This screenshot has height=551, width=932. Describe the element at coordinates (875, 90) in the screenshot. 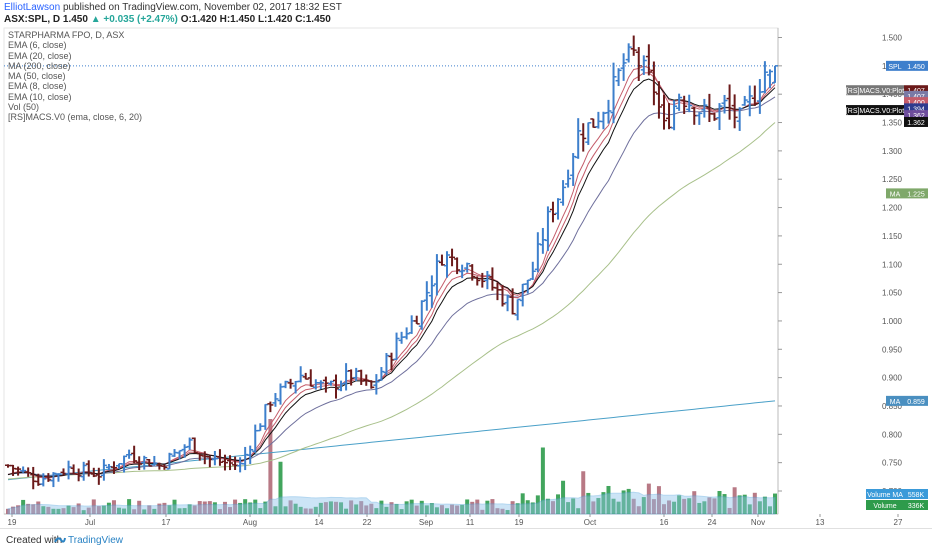

I see `study-tag-bg` at that location.